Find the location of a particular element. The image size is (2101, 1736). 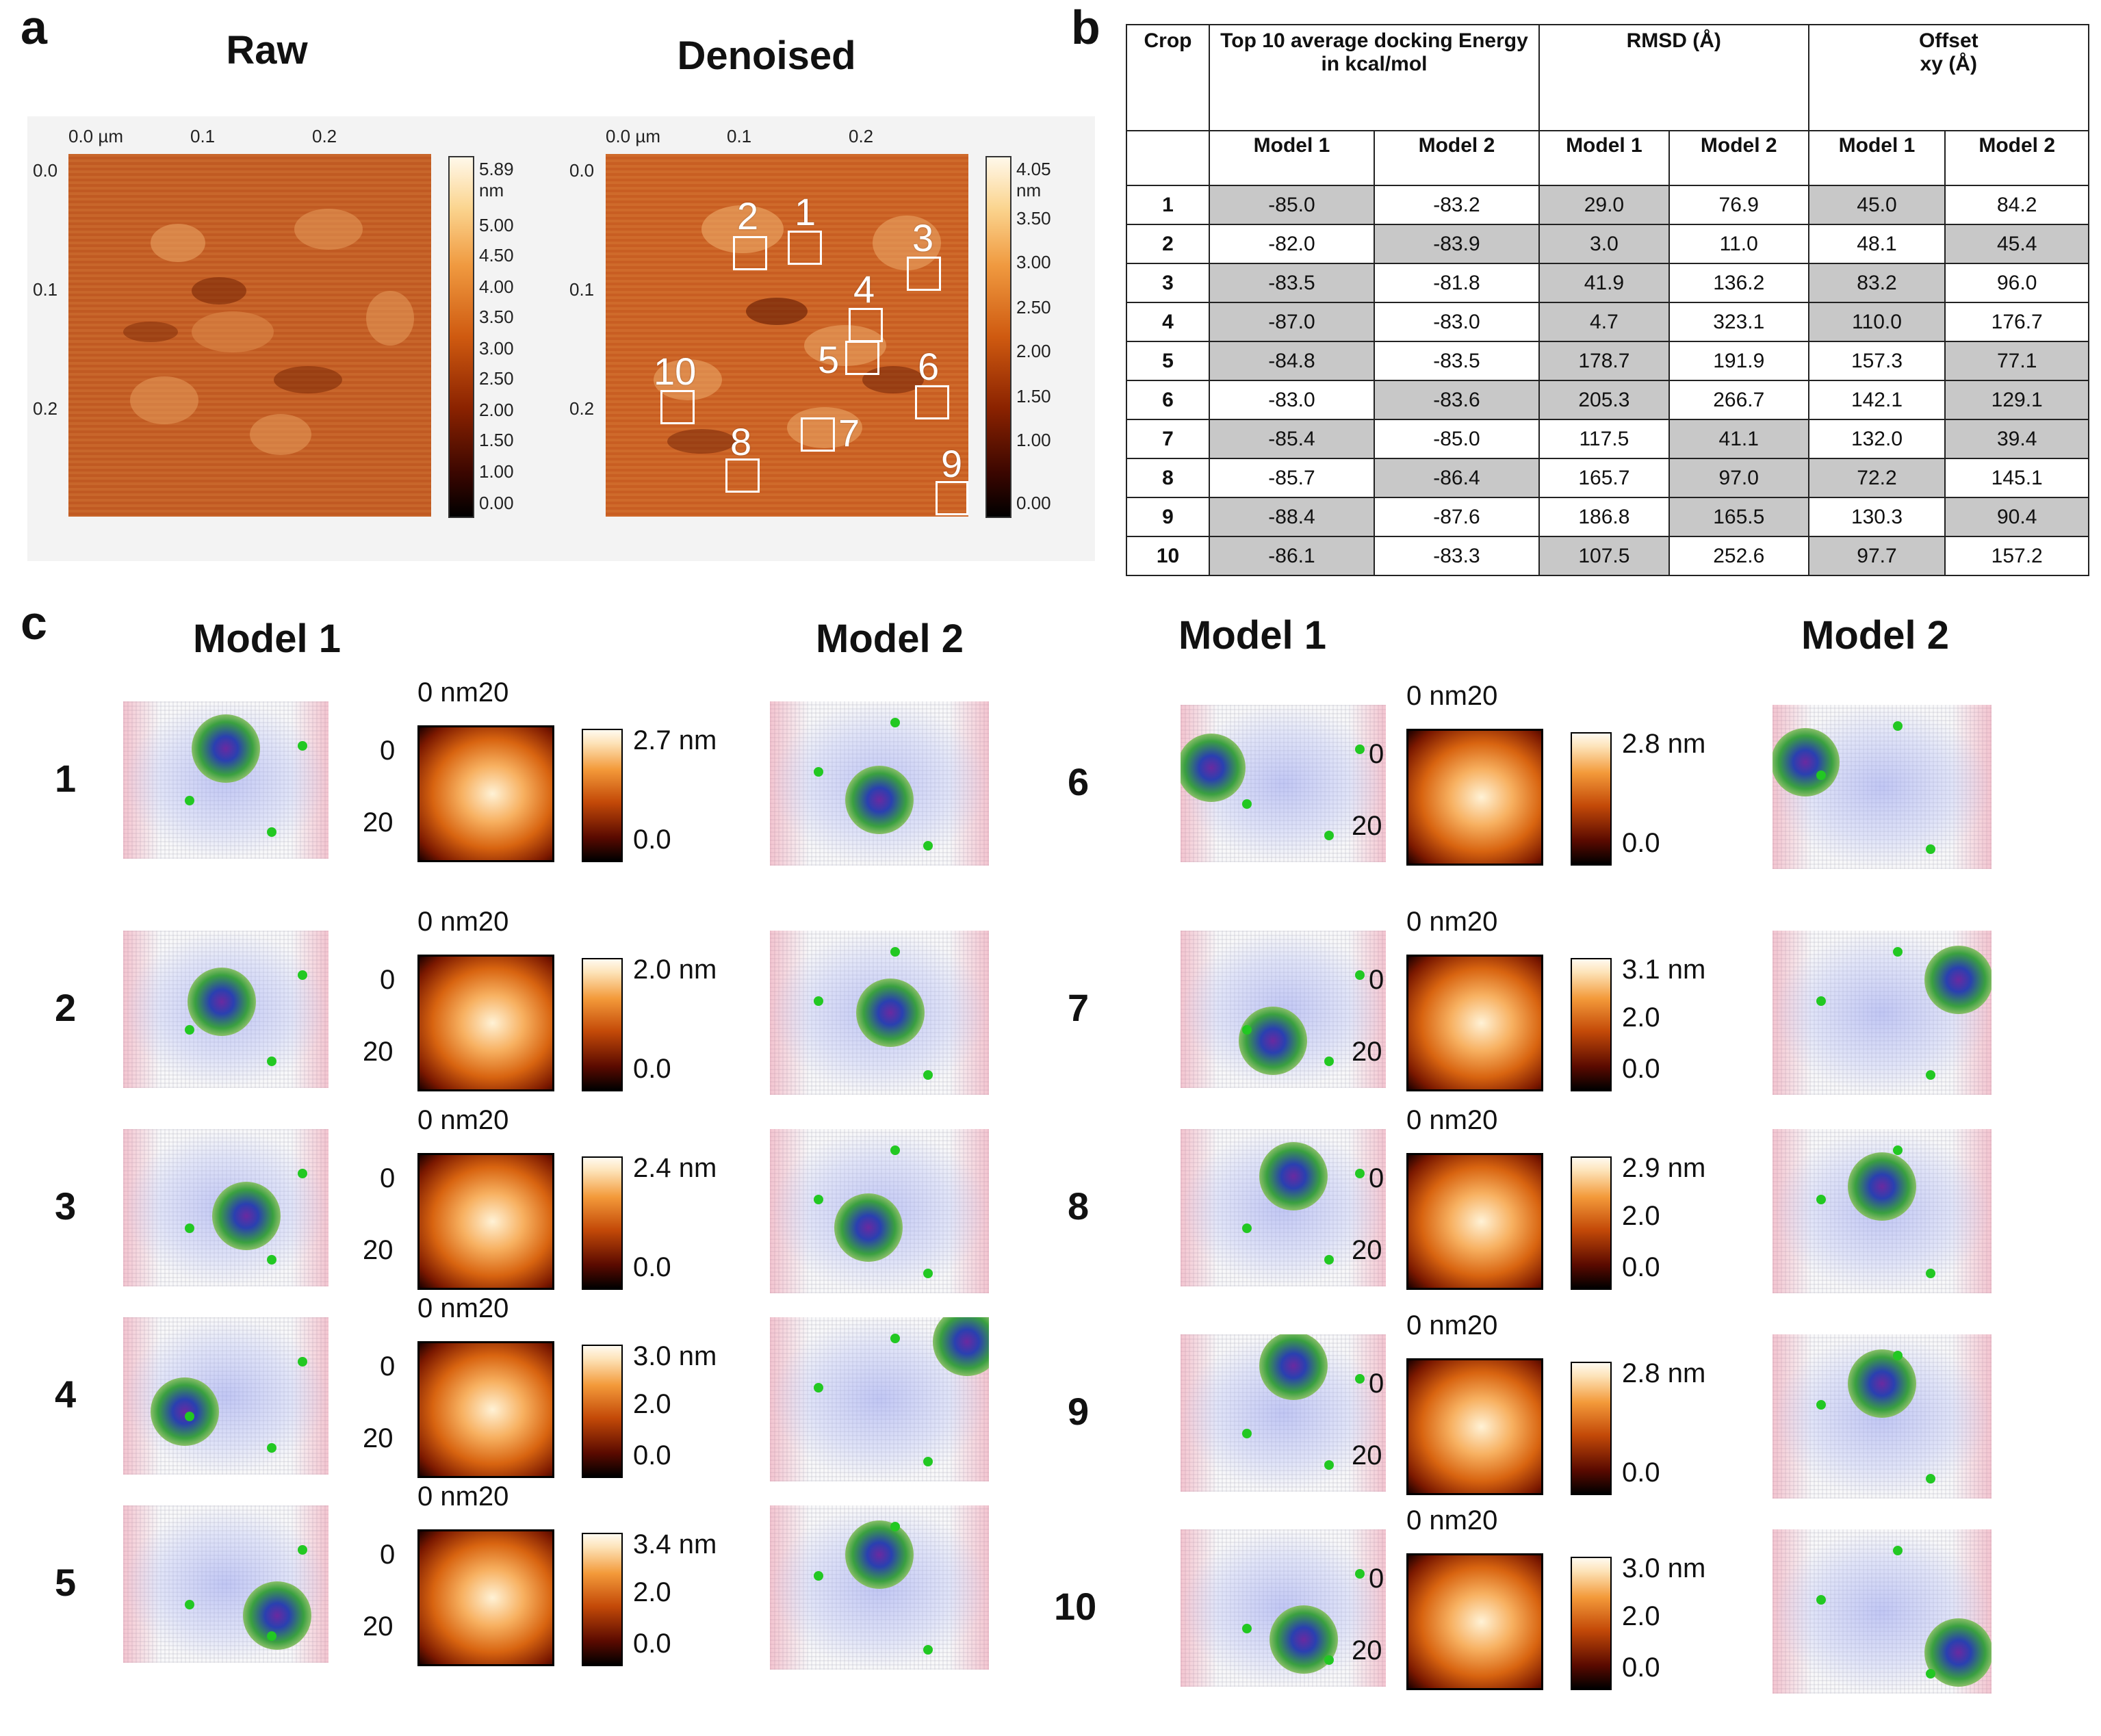

denoised-title: Denoised is located at coordinates (766, 56).